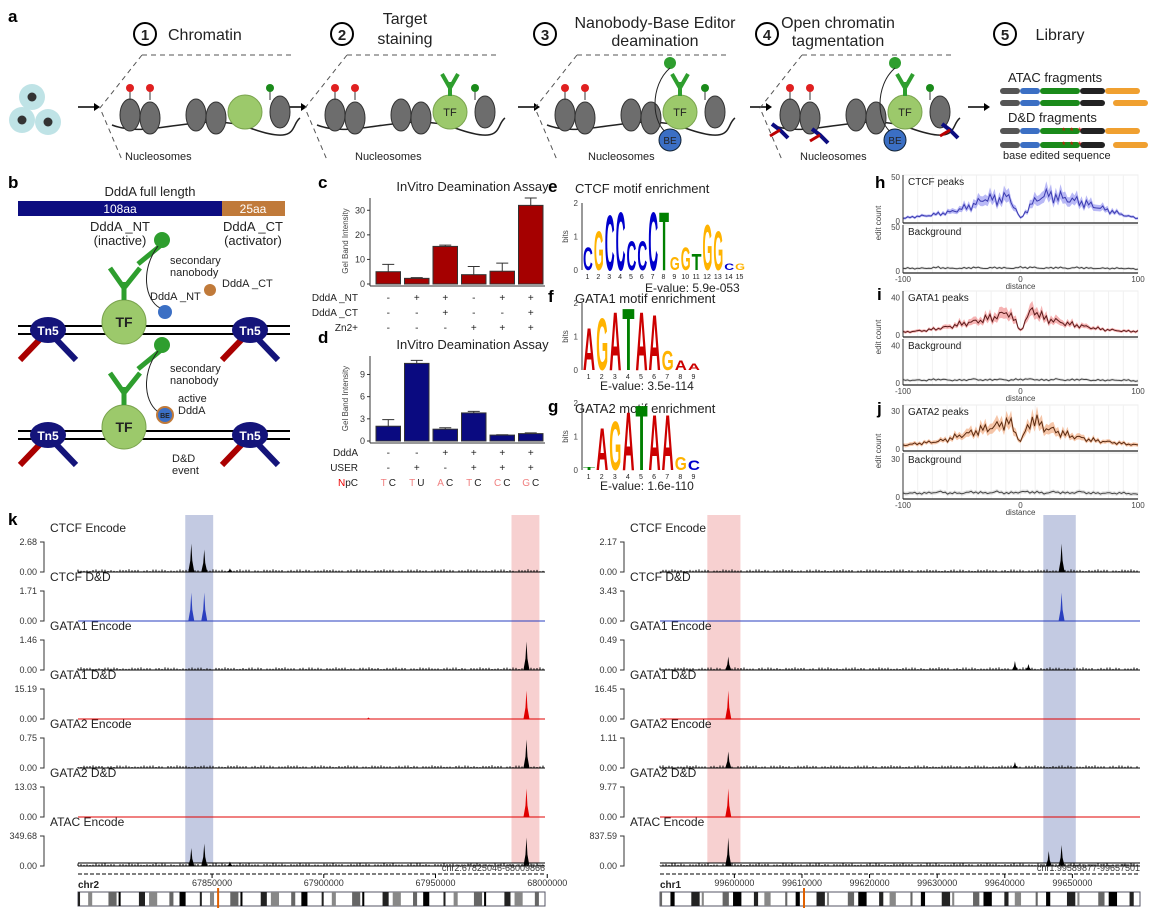 Image resolution: width=1155 pixels, height=910 pixels. Describe the element at coordinates (671, 626) in the screenshot. I see `track-label: GATA1 Encode` at that location.